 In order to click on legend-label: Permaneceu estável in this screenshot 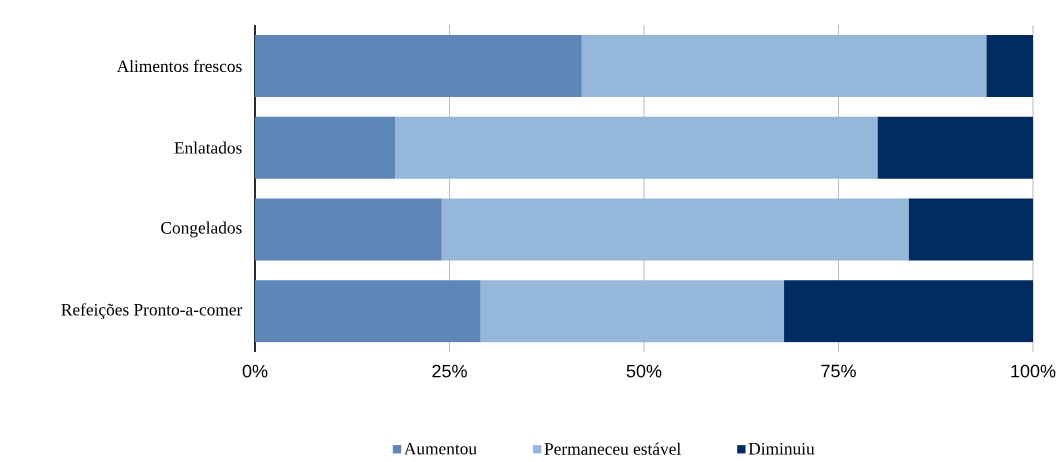, I will do `click(612, 448)`.